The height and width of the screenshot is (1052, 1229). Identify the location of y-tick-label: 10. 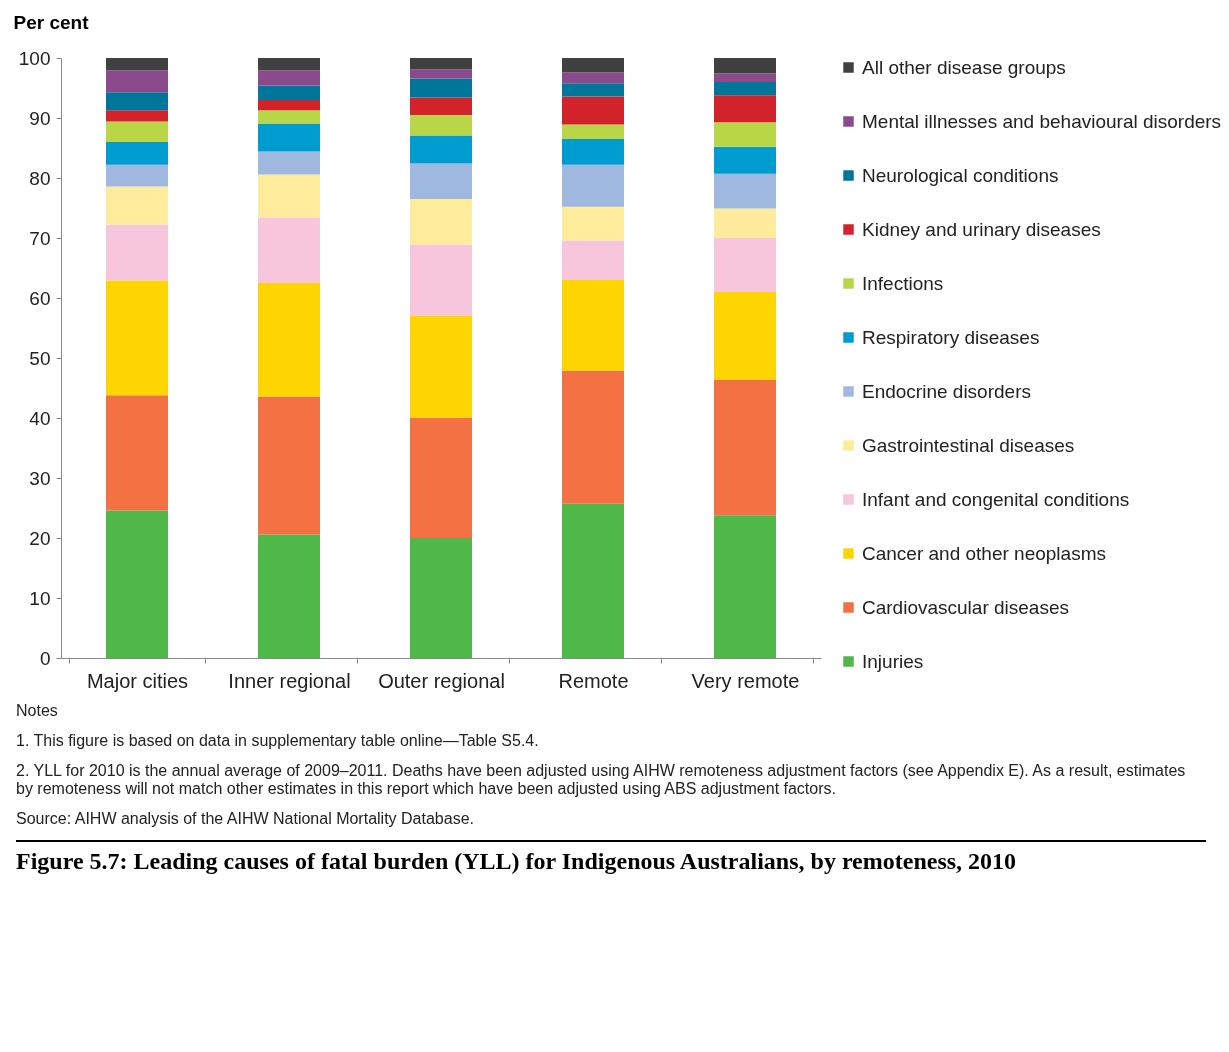
(40, 598).